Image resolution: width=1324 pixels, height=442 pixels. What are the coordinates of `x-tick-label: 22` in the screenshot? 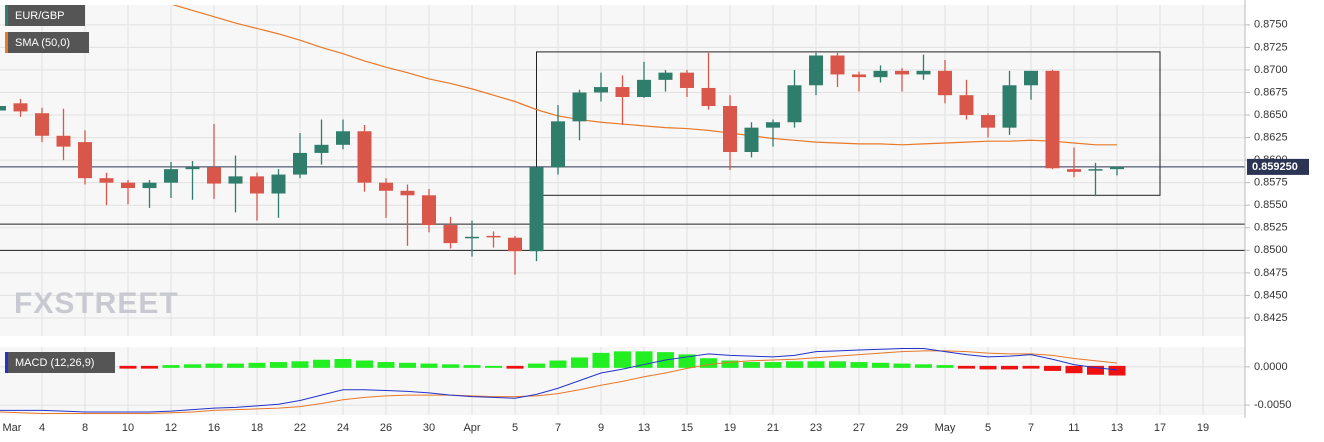 It's located at (300, 428).